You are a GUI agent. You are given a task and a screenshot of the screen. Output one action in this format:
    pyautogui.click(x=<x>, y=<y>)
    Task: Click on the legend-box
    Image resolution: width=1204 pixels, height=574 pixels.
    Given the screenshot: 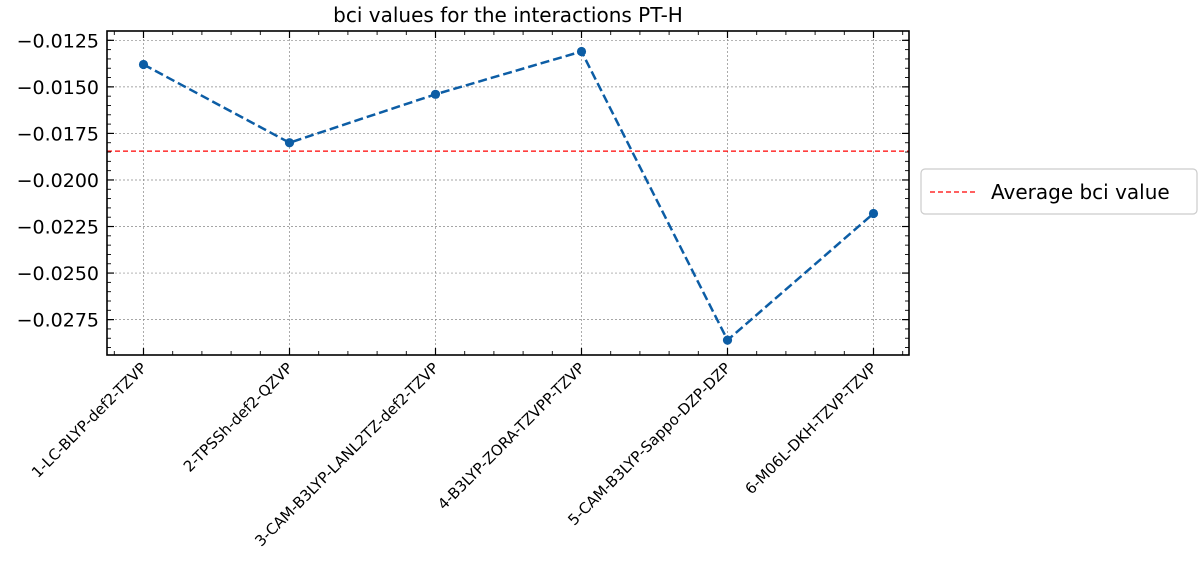 What is the action you would take?
    pyautogui.click(x=1059, y=191)
    